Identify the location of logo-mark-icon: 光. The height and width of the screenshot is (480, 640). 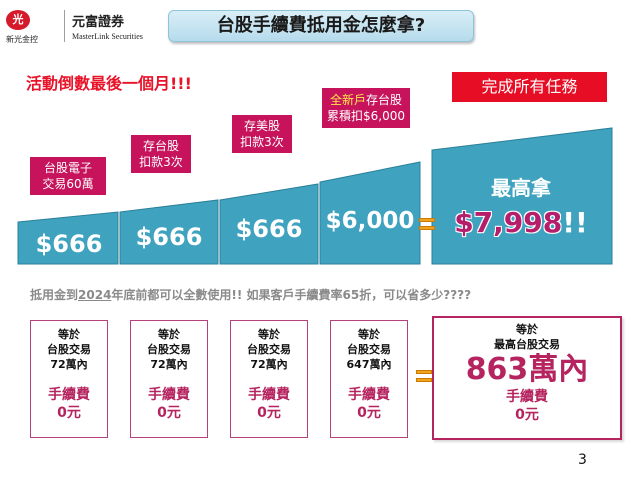
(18, 20).